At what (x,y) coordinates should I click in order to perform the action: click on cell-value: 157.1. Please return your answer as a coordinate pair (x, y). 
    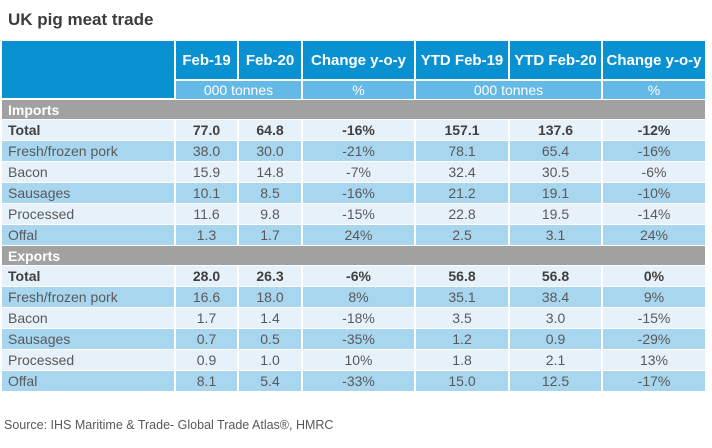
    Looking at the image, I should click on (463, 130).